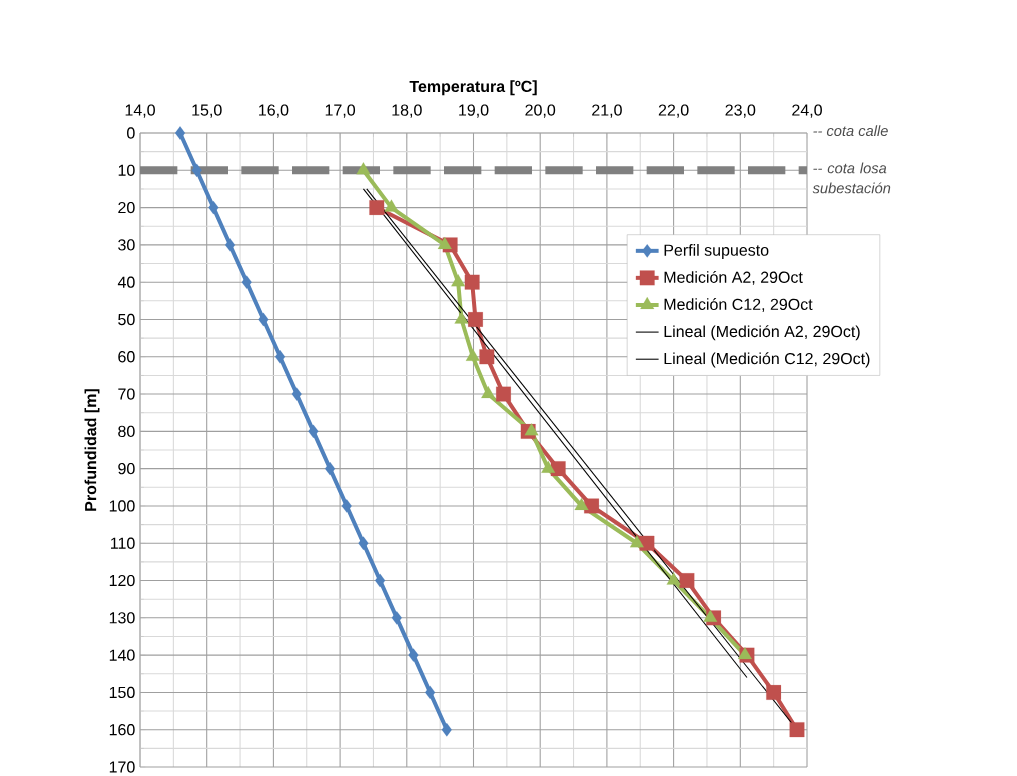 This screenshot has height=776, width=1017. What do you see at coordinates (807, 111) in the screenshot?
I see `x-tick-label: 24,0` at bounding box center [807, 111].